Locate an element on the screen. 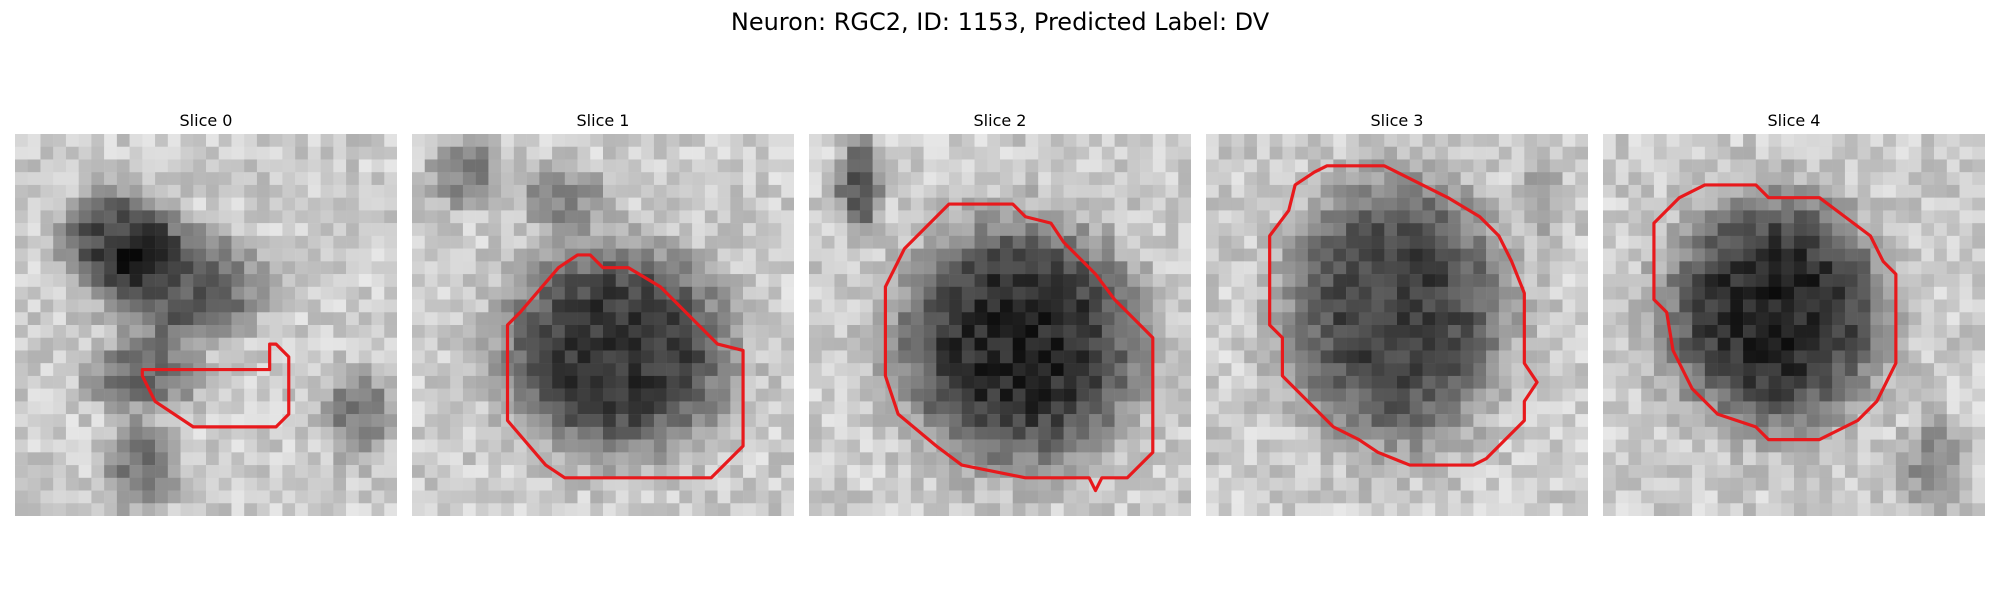  slice-panel-3: Slice 3 is located at coordinates (1397, 313).